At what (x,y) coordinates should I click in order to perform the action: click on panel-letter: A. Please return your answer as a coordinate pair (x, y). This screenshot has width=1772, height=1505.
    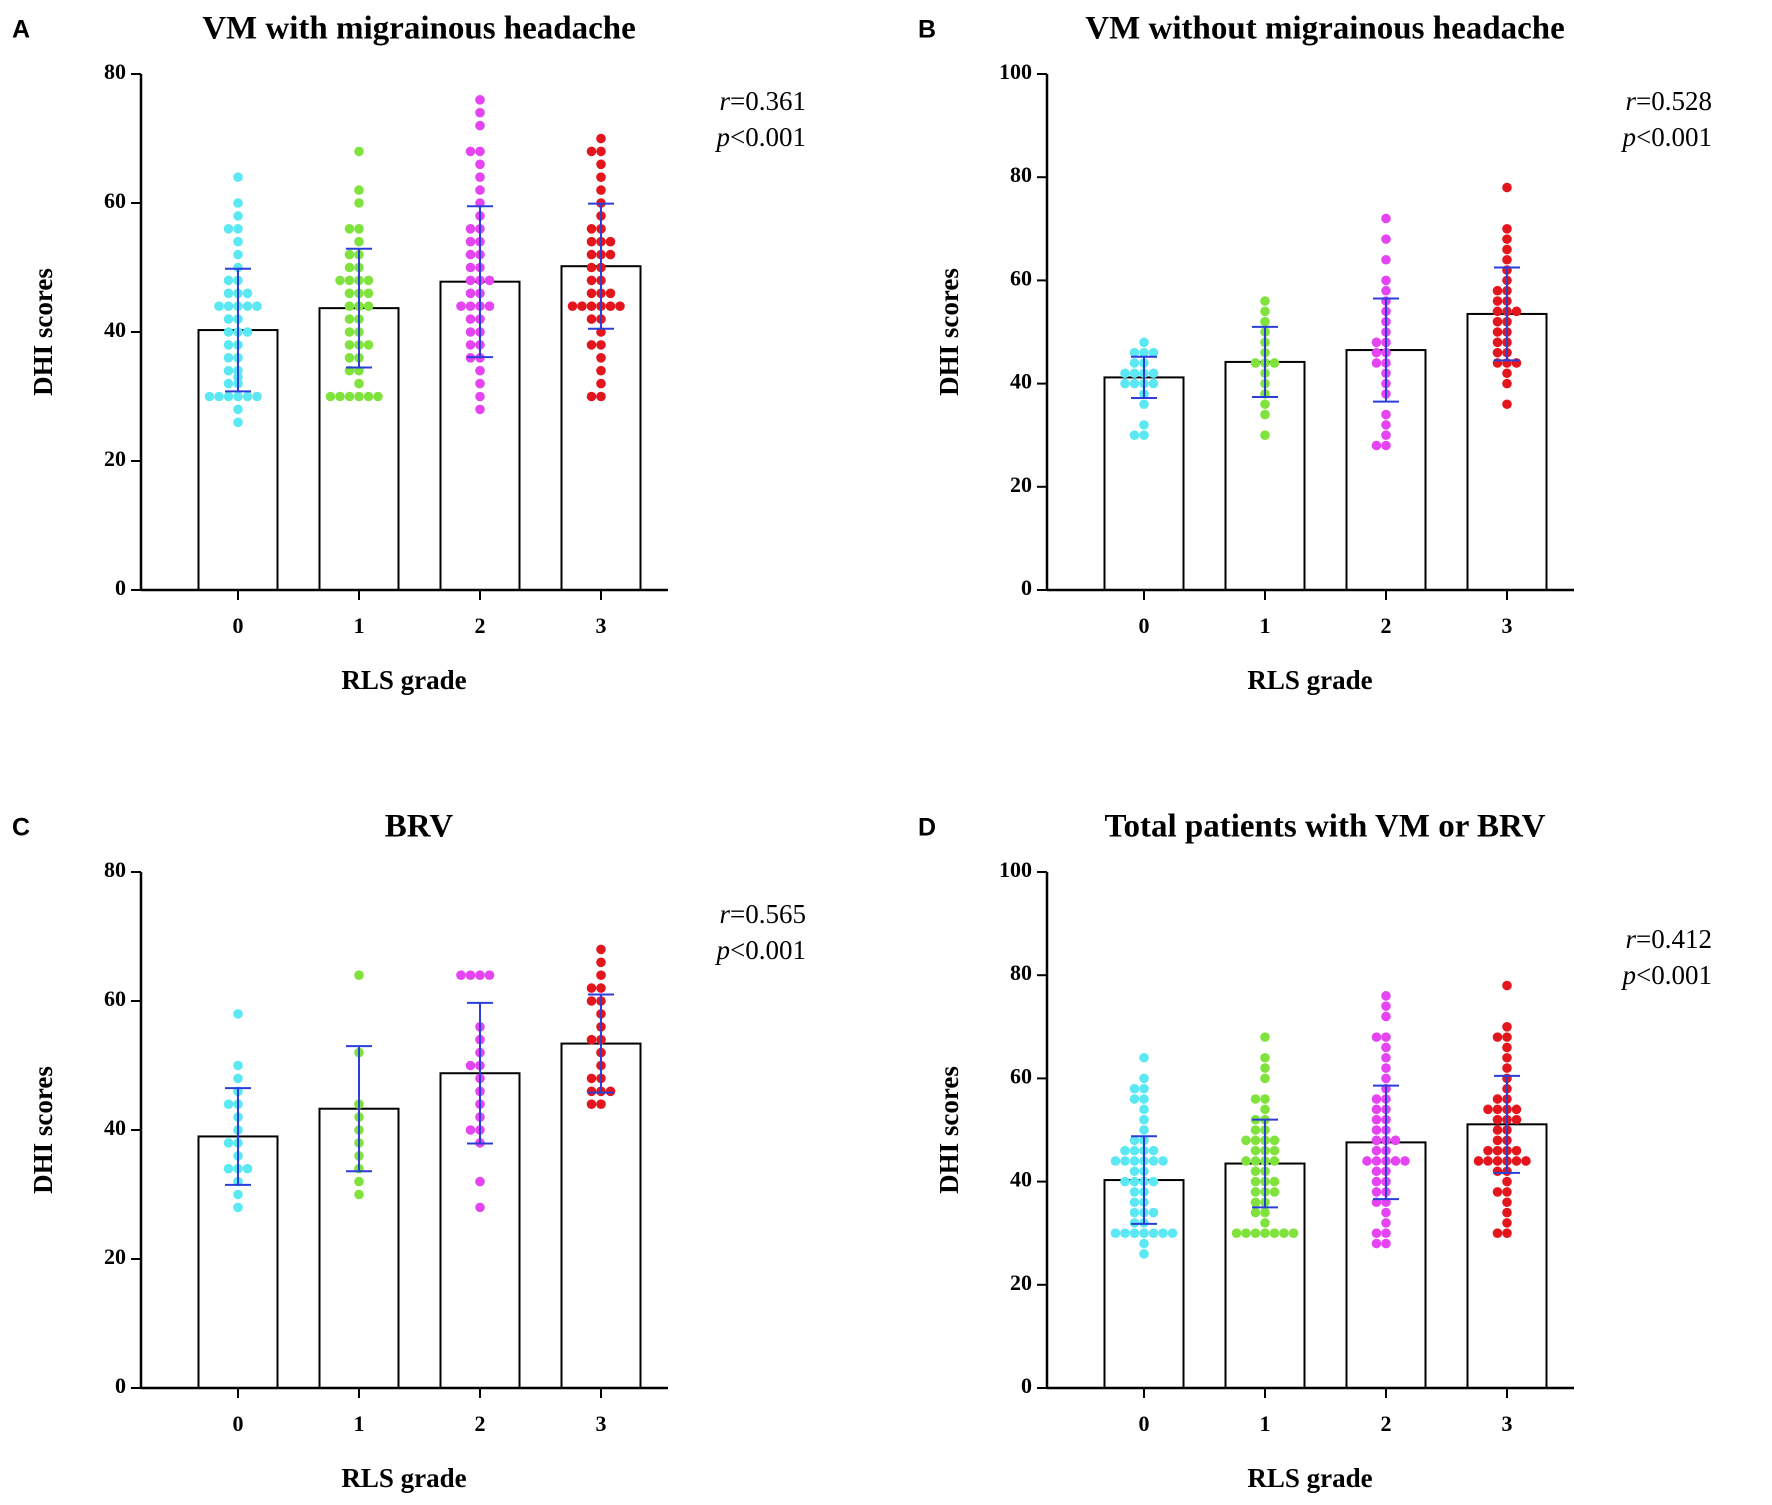
    Looking at the image, I should click on (21, 30).